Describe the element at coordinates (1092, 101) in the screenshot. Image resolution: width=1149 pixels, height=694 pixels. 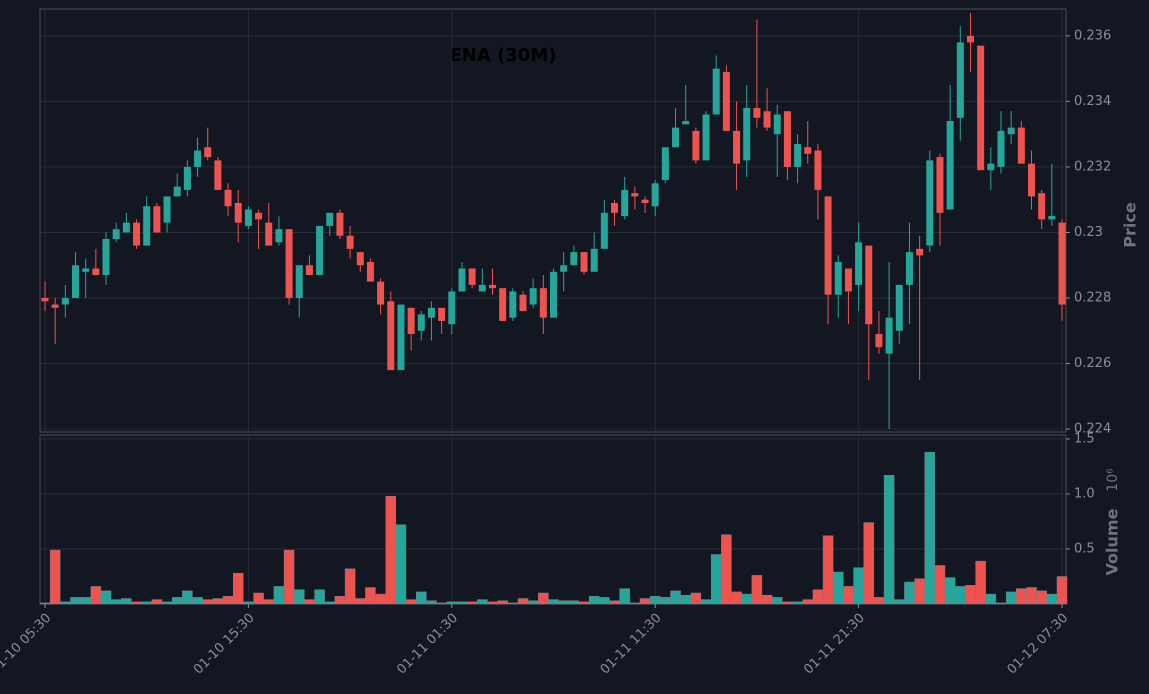
I see `y-tick-label: 0.234` at that location.